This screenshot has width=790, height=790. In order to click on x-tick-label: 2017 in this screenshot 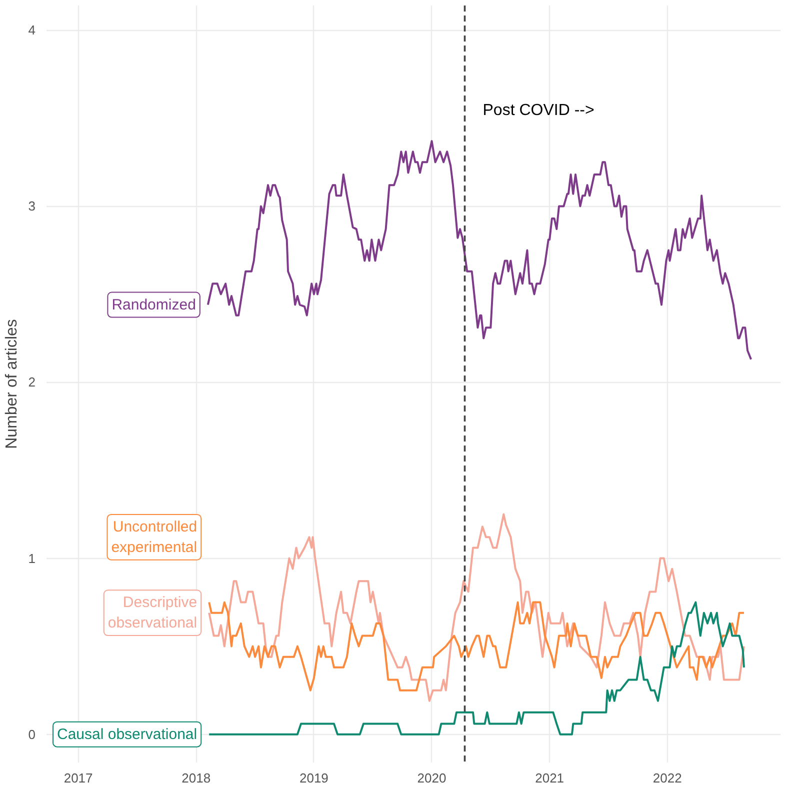, I will do `click(78, 778)`.